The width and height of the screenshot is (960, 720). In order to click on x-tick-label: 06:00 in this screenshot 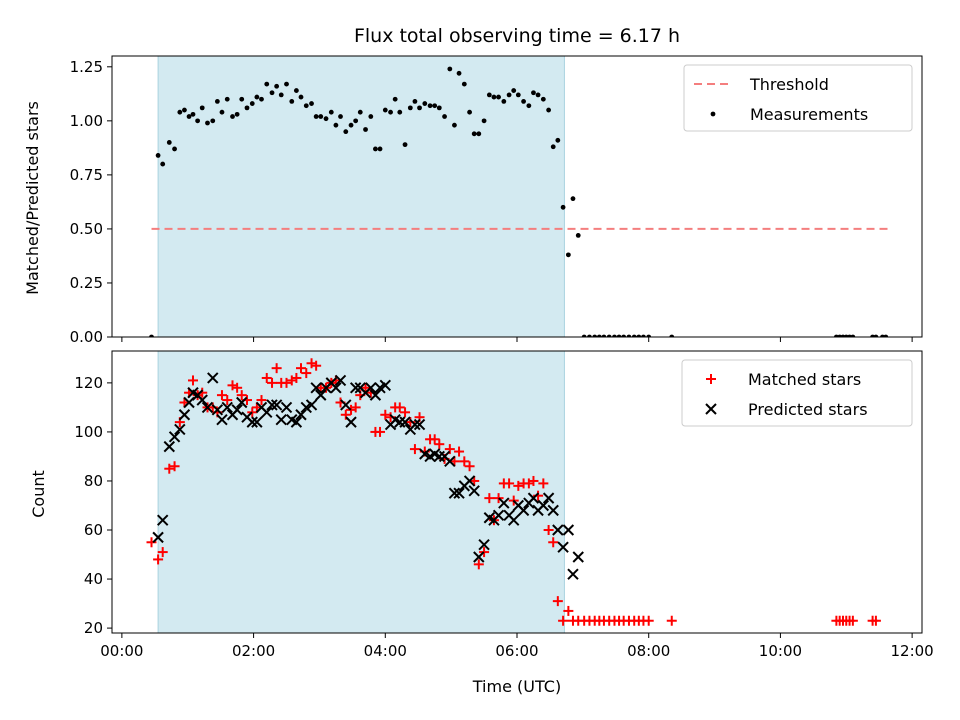, I will do `click(516, 651)`.